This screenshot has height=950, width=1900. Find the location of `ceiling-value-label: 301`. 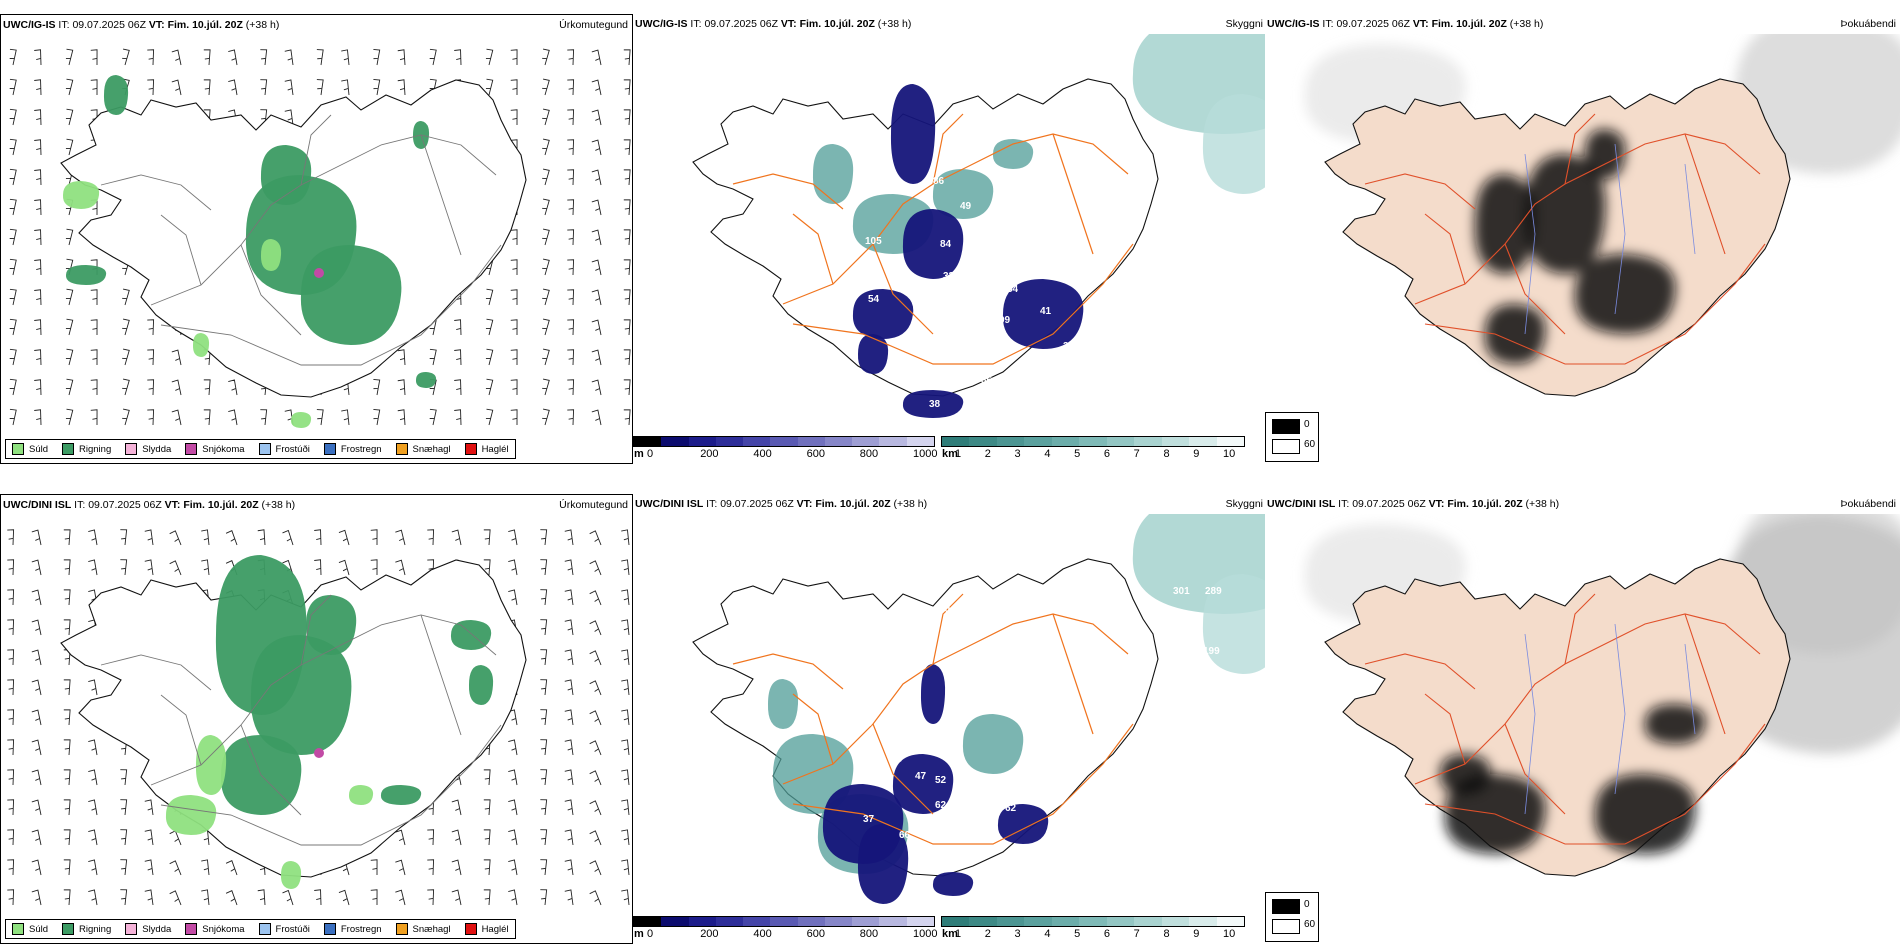

ceiling-value-label: 301 is located at coordinates (1181, 591).